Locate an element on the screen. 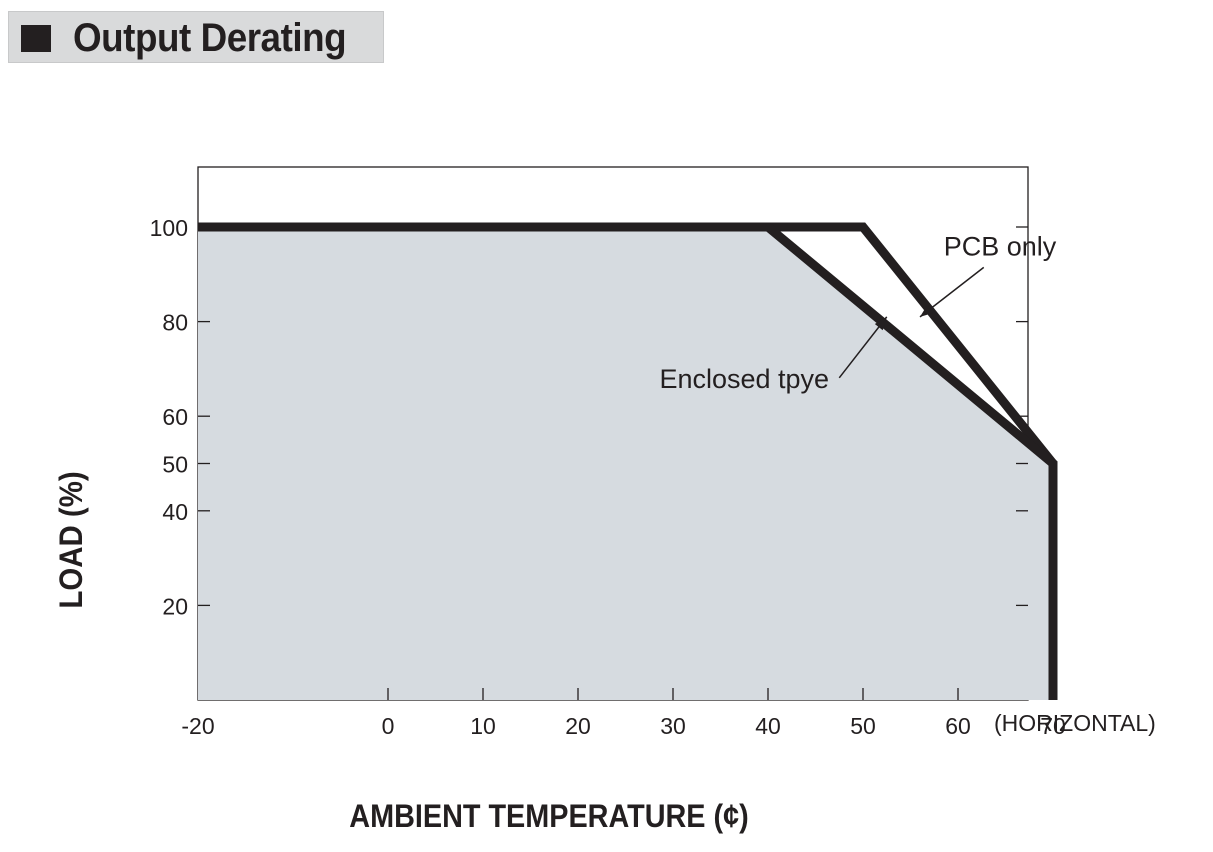 Image resolution: width=1213 pixels, height=852 pixels. y-axis-title: LOAD (%) is located at coordinates (71, 539).